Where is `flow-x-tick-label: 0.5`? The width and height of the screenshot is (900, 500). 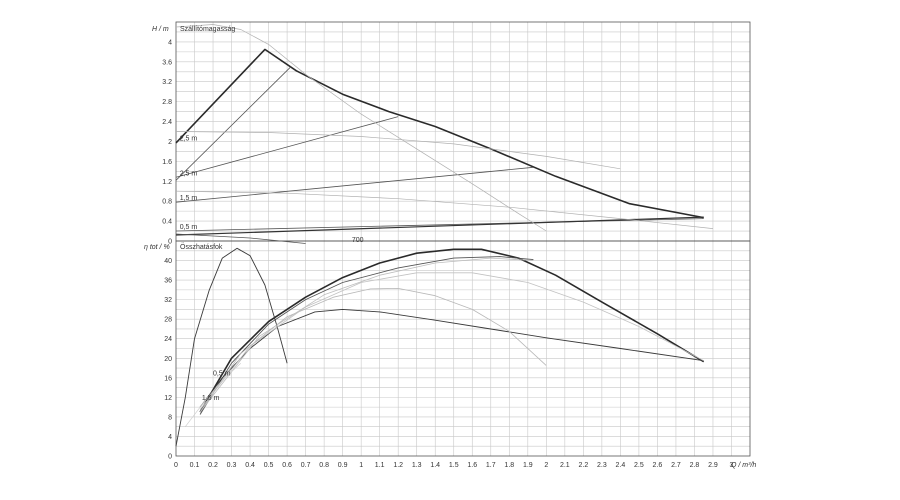 flow-x-tick-label: 0.5 is located at coordinates (269, 465).